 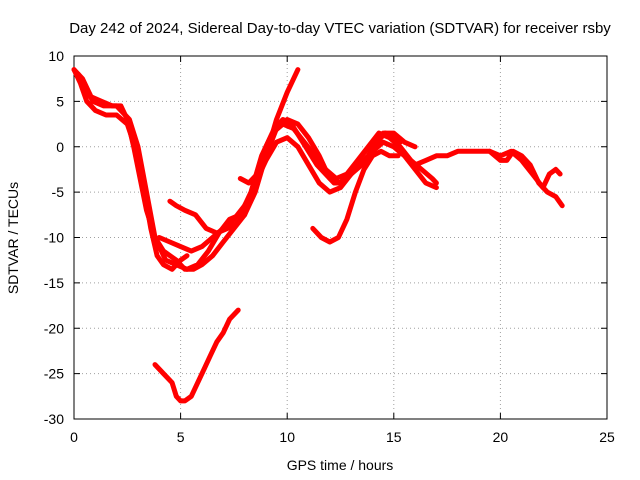 I want to click on x-tick-label: 10, so click(x=287, y=437).